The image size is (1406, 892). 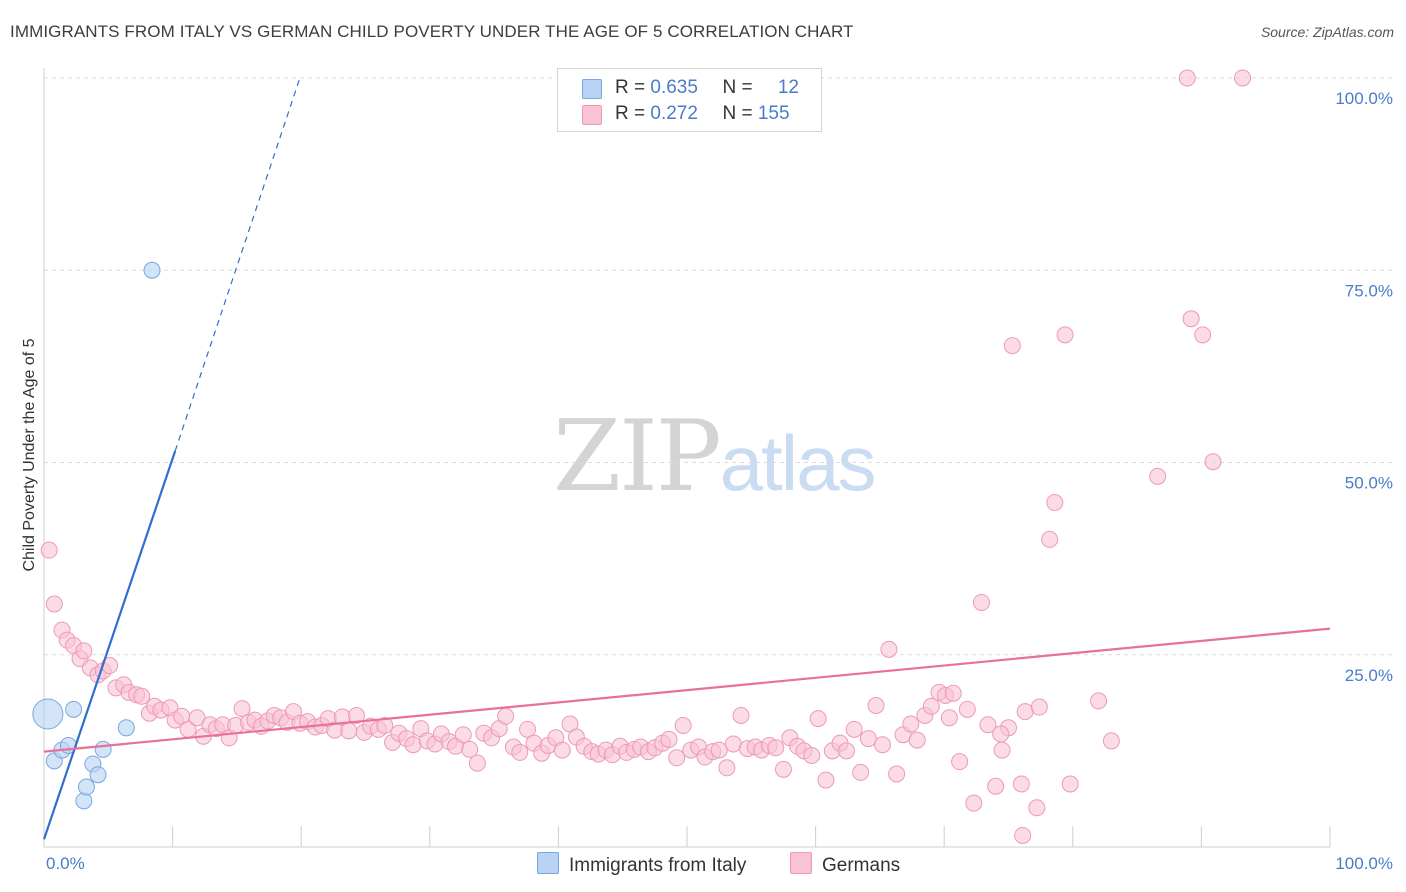 I want to click on x-tick-label: 100.0%, so click(x=1364, y=863).